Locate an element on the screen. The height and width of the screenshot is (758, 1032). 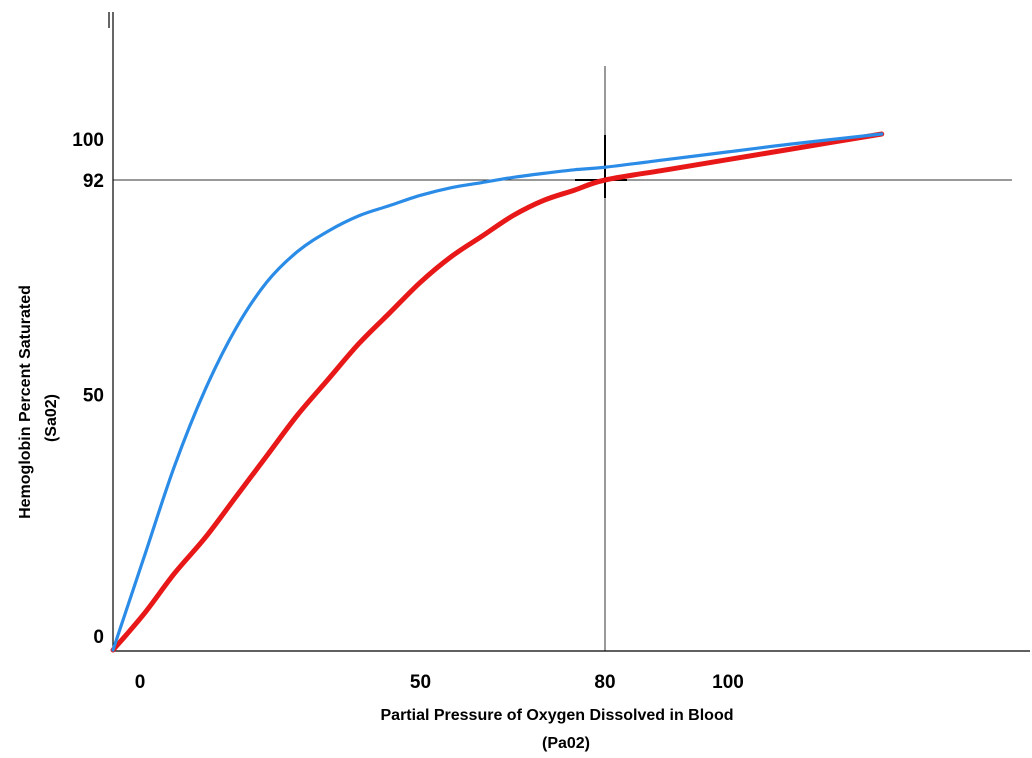
y-tick-label: 92 is located at coordinates (93, 181).